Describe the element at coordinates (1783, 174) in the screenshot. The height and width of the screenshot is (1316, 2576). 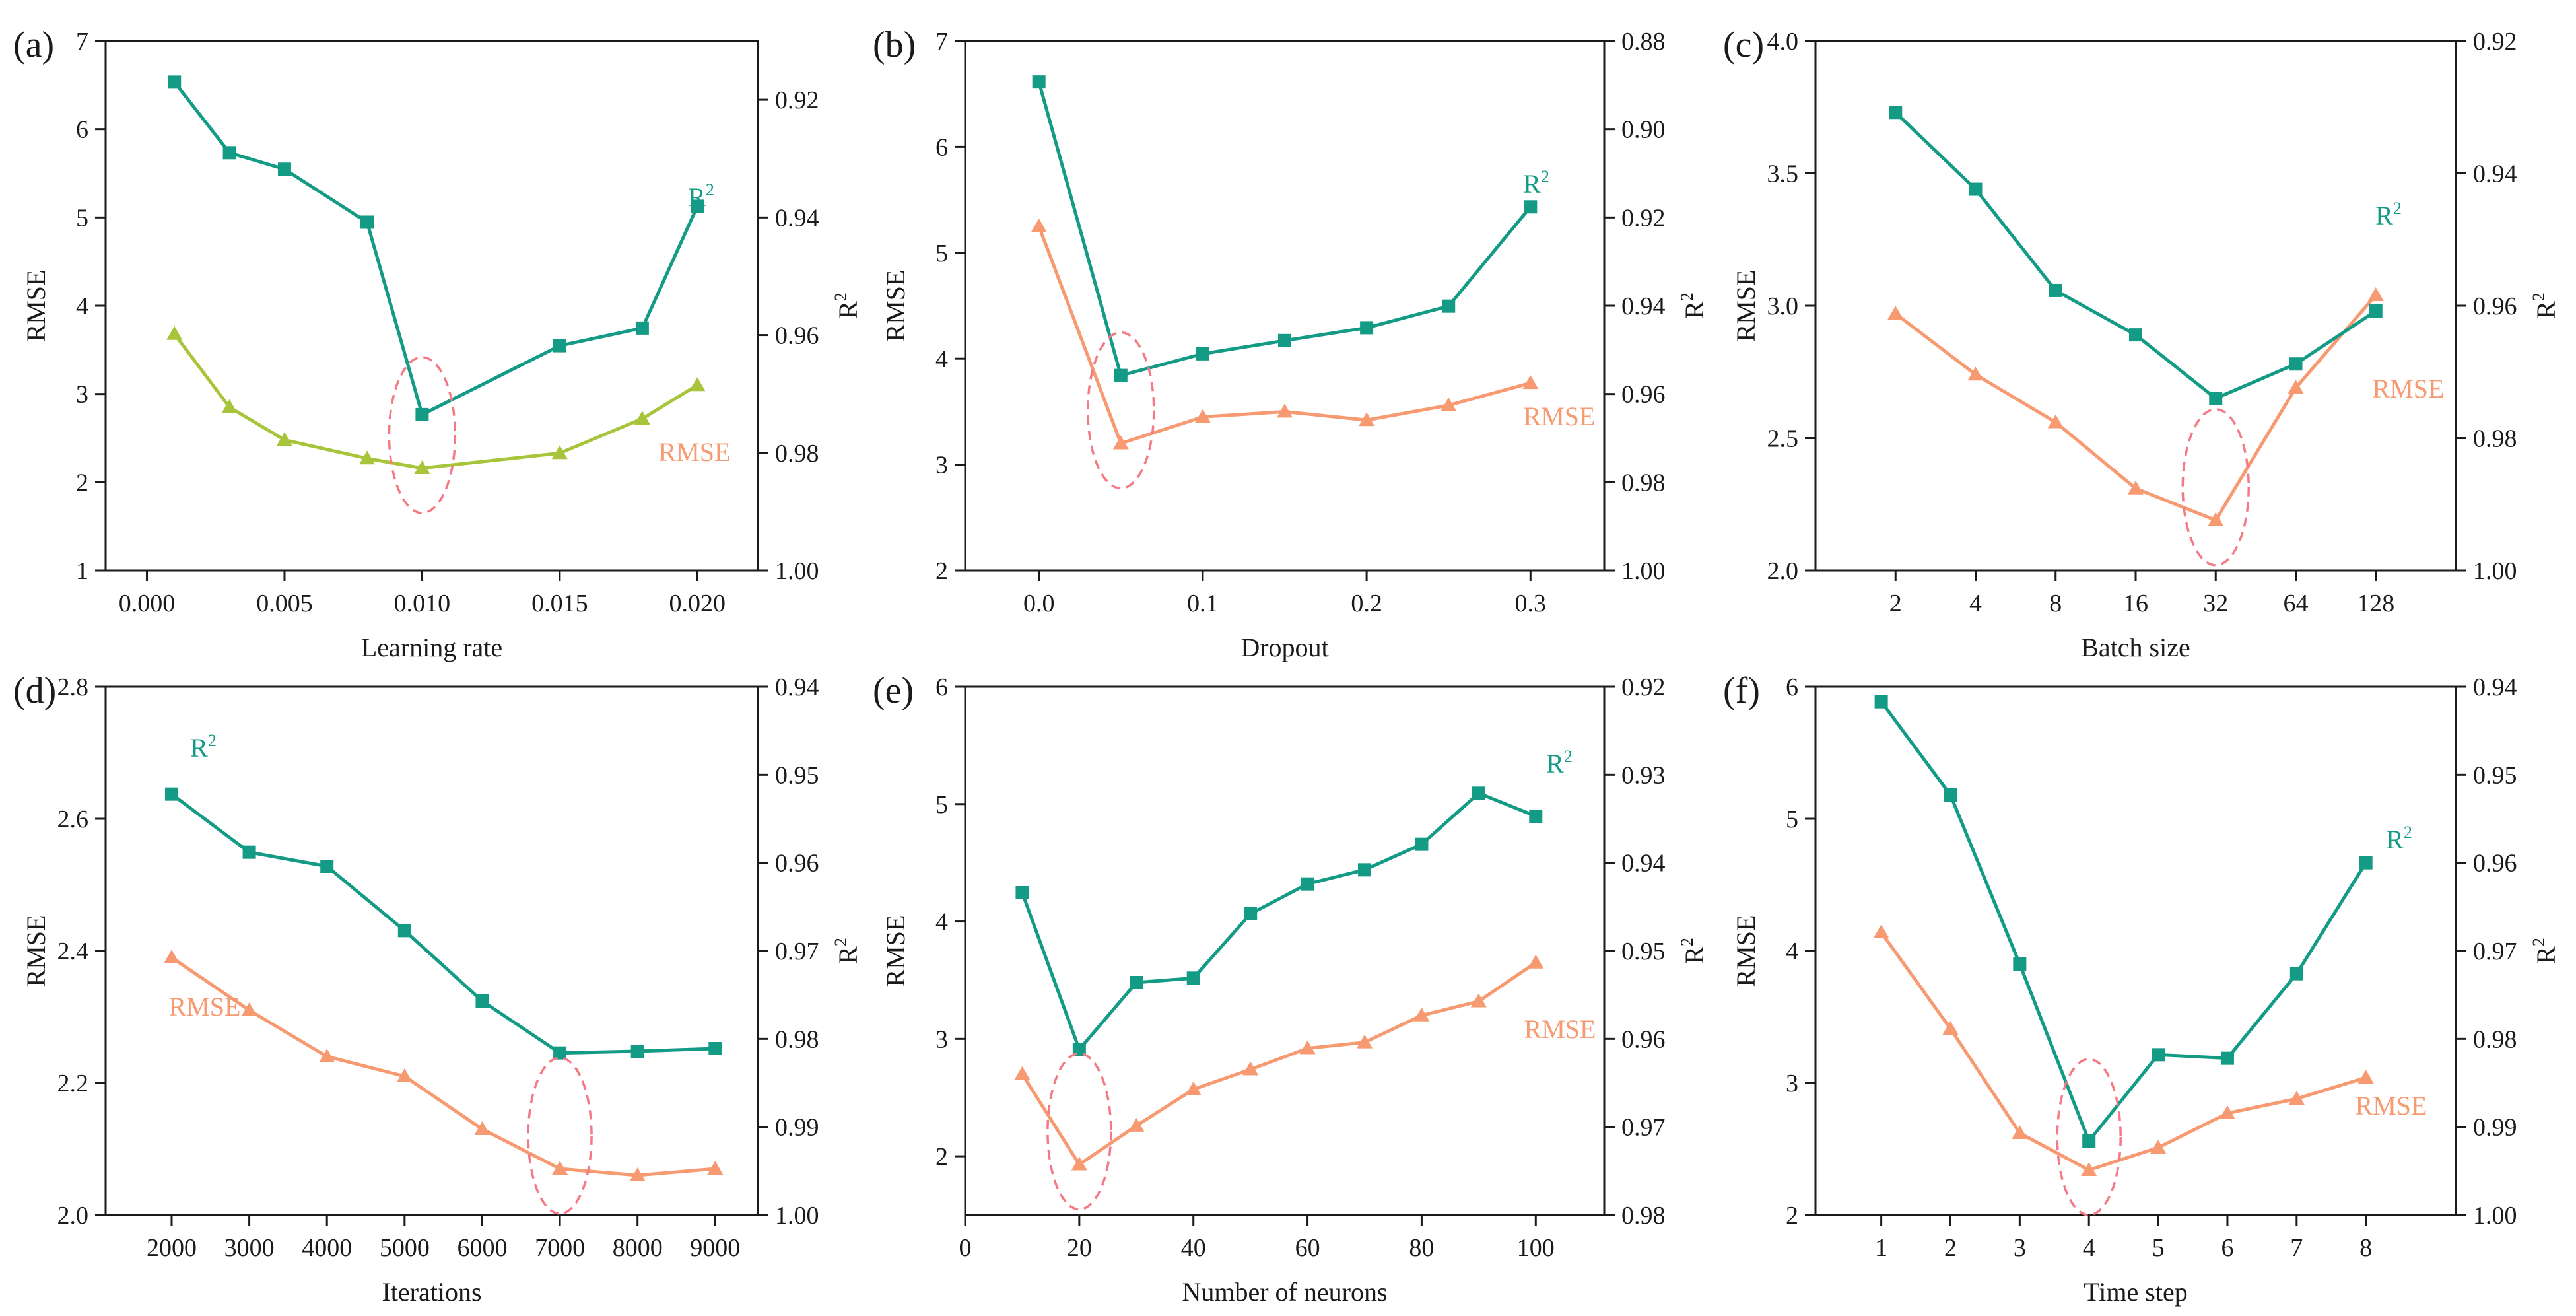
I see `y-tick-label: 3.5` at that location.